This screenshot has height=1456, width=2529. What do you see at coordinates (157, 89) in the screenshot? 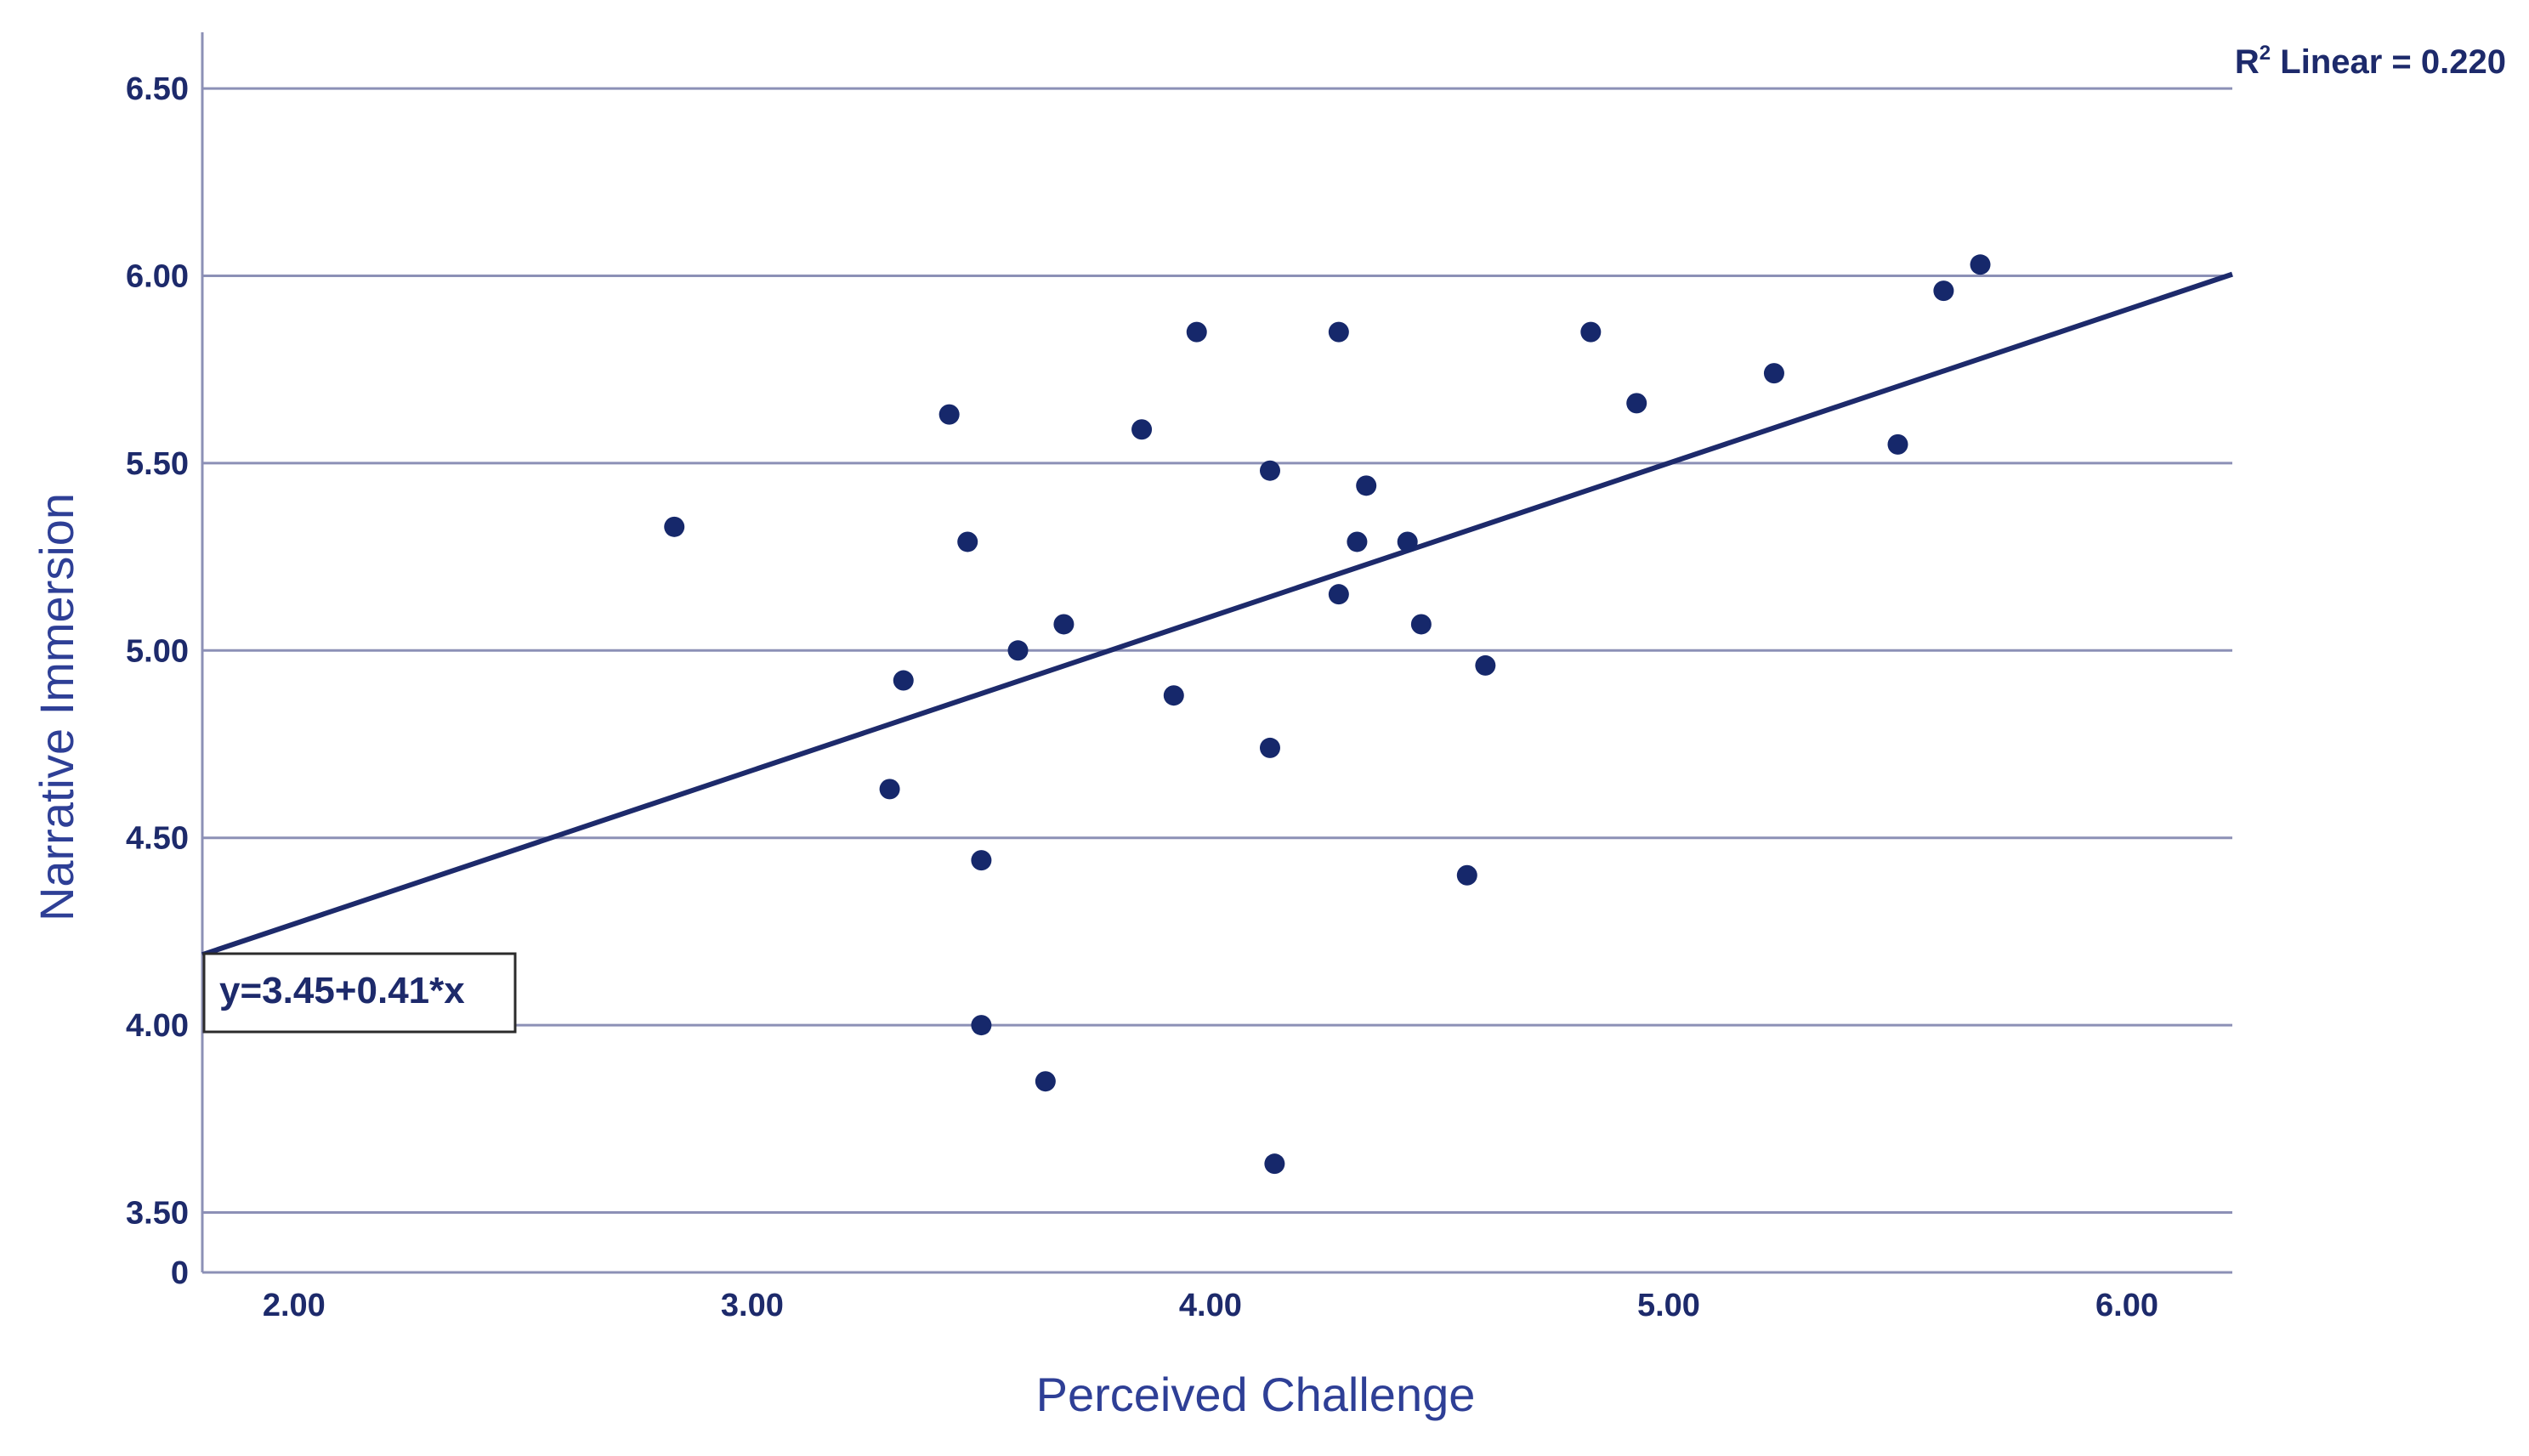
I see `y-tick-label: 6.50` at bounding box center [157, 89].